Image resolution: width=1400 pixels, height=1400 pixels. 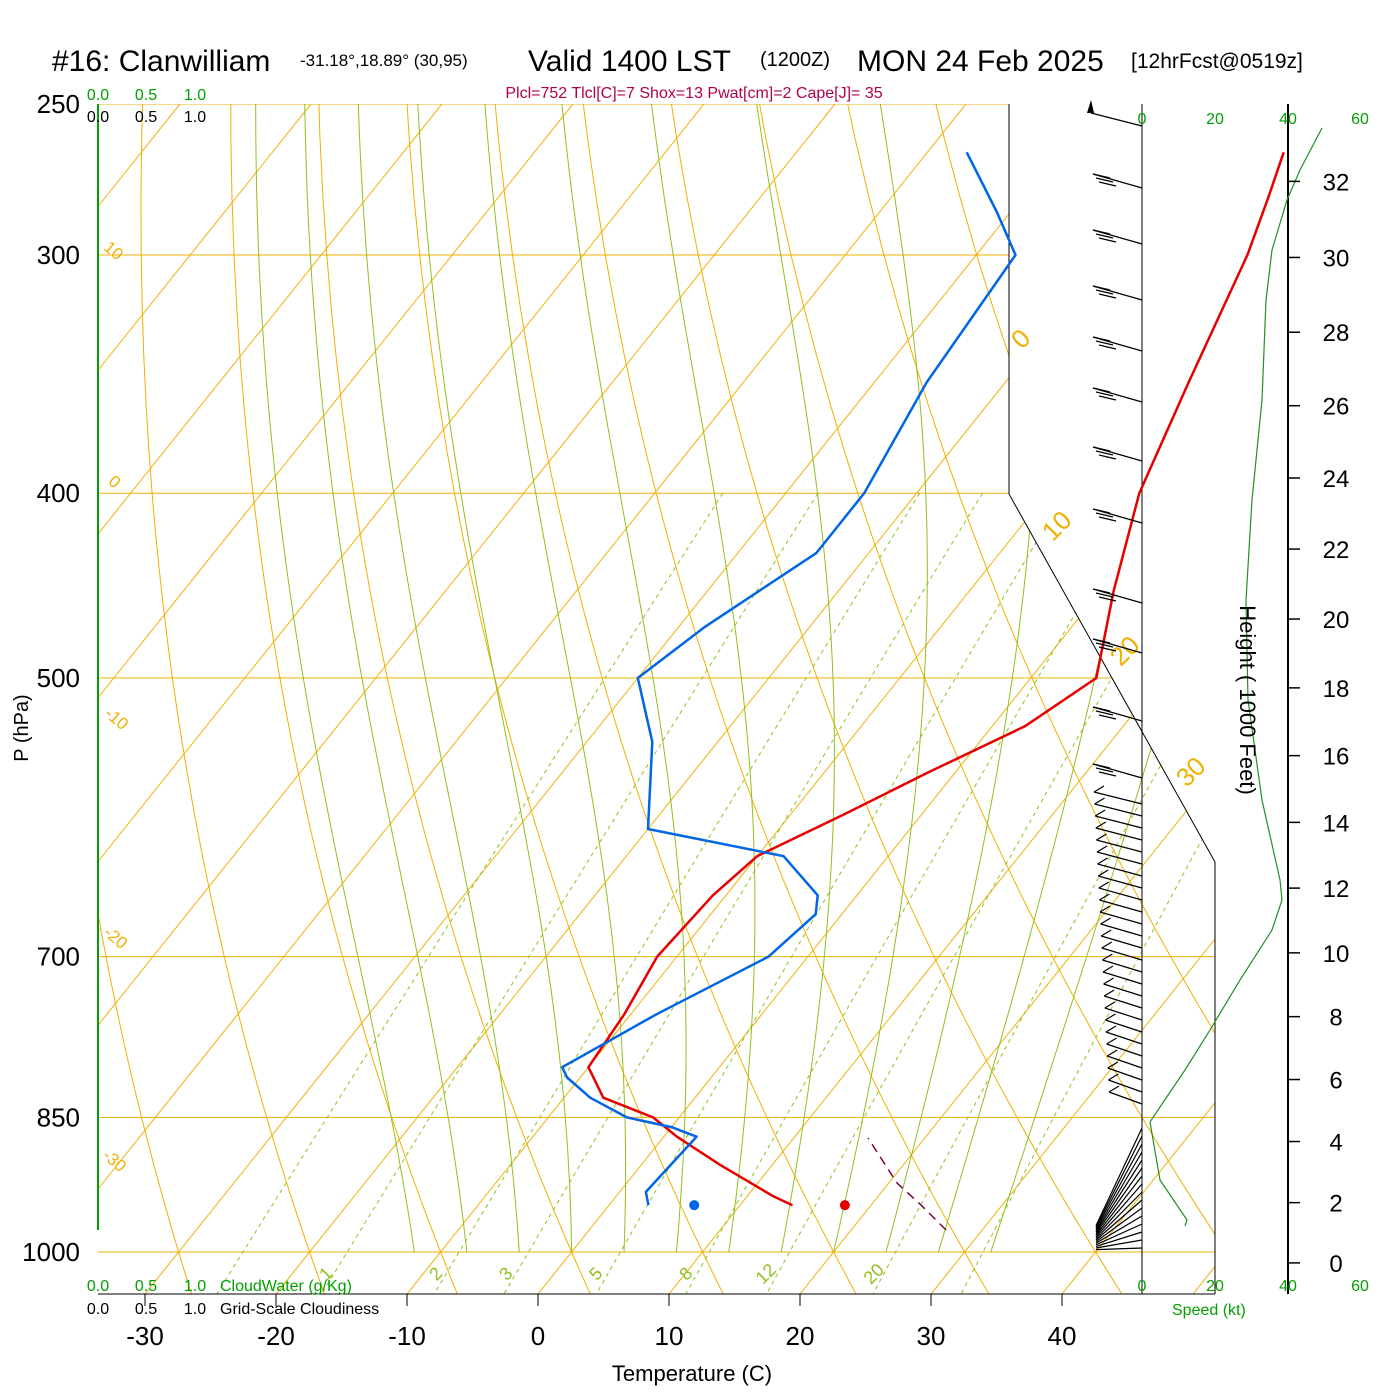 What do you see at coordinates (114, 1161) in the screenshot?
I see `isotherm-label: -30` at bounding box center [114, 1161].